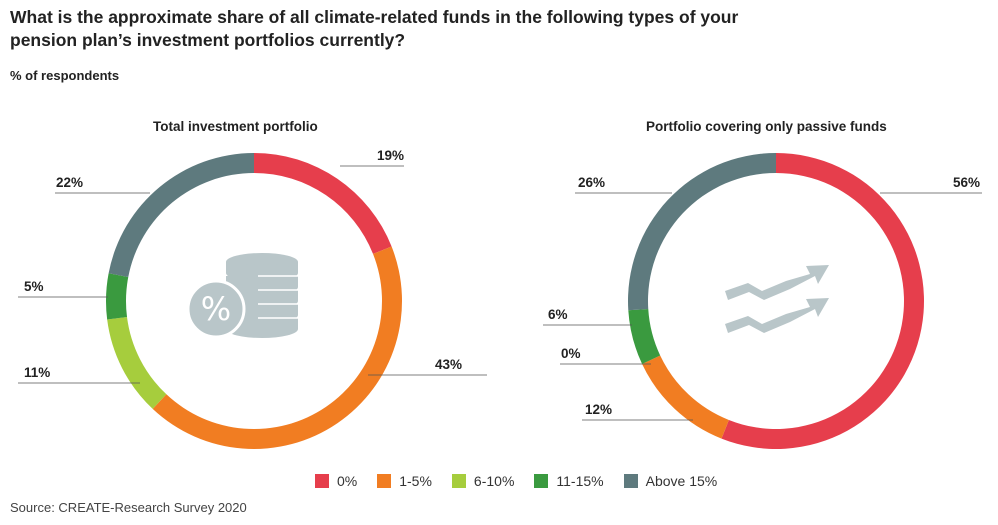 The image size is (998, 525). I want to click on source-note: Source: CREATE-Research Survey 2020, so click(128, 507).